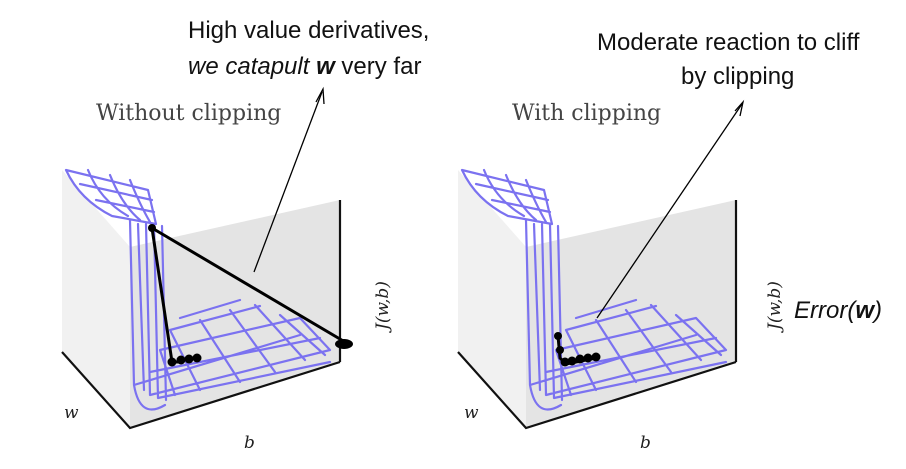 Image resolution: width=906 pixels, height=469 pixels. Describe the element at coordinates (577, 349) in the screenshot. I see `trajectory-clipped` at that location.